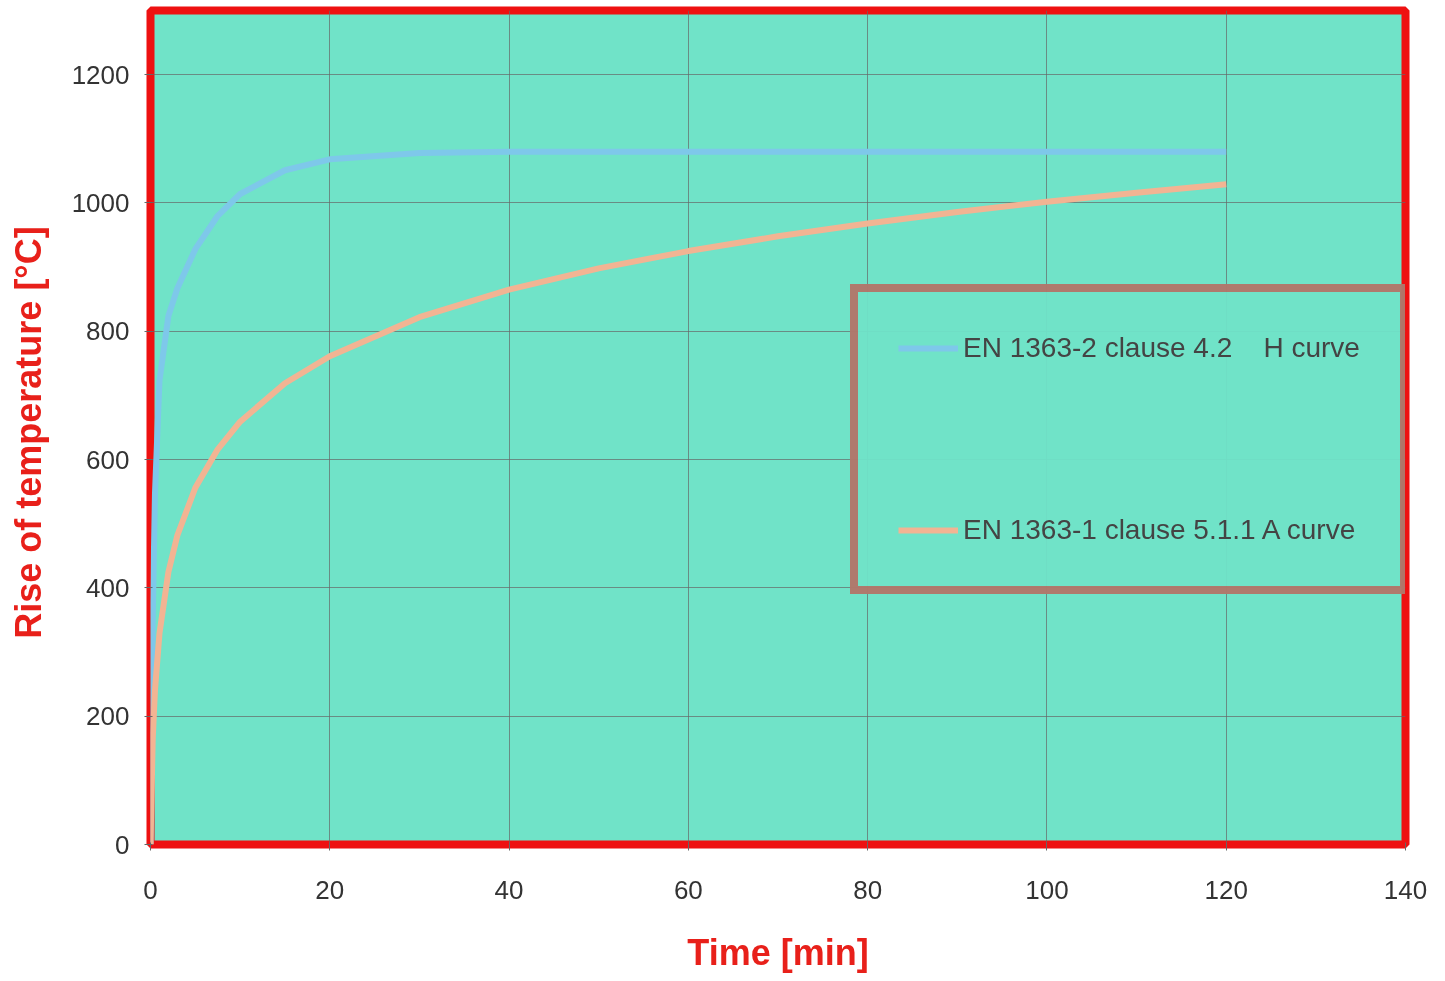 The width and height of the screenshot is (1445, 981). Describe the element at coordinates (1226, 889) in the screenshot. I see `x-tick-label: 120` at that location.